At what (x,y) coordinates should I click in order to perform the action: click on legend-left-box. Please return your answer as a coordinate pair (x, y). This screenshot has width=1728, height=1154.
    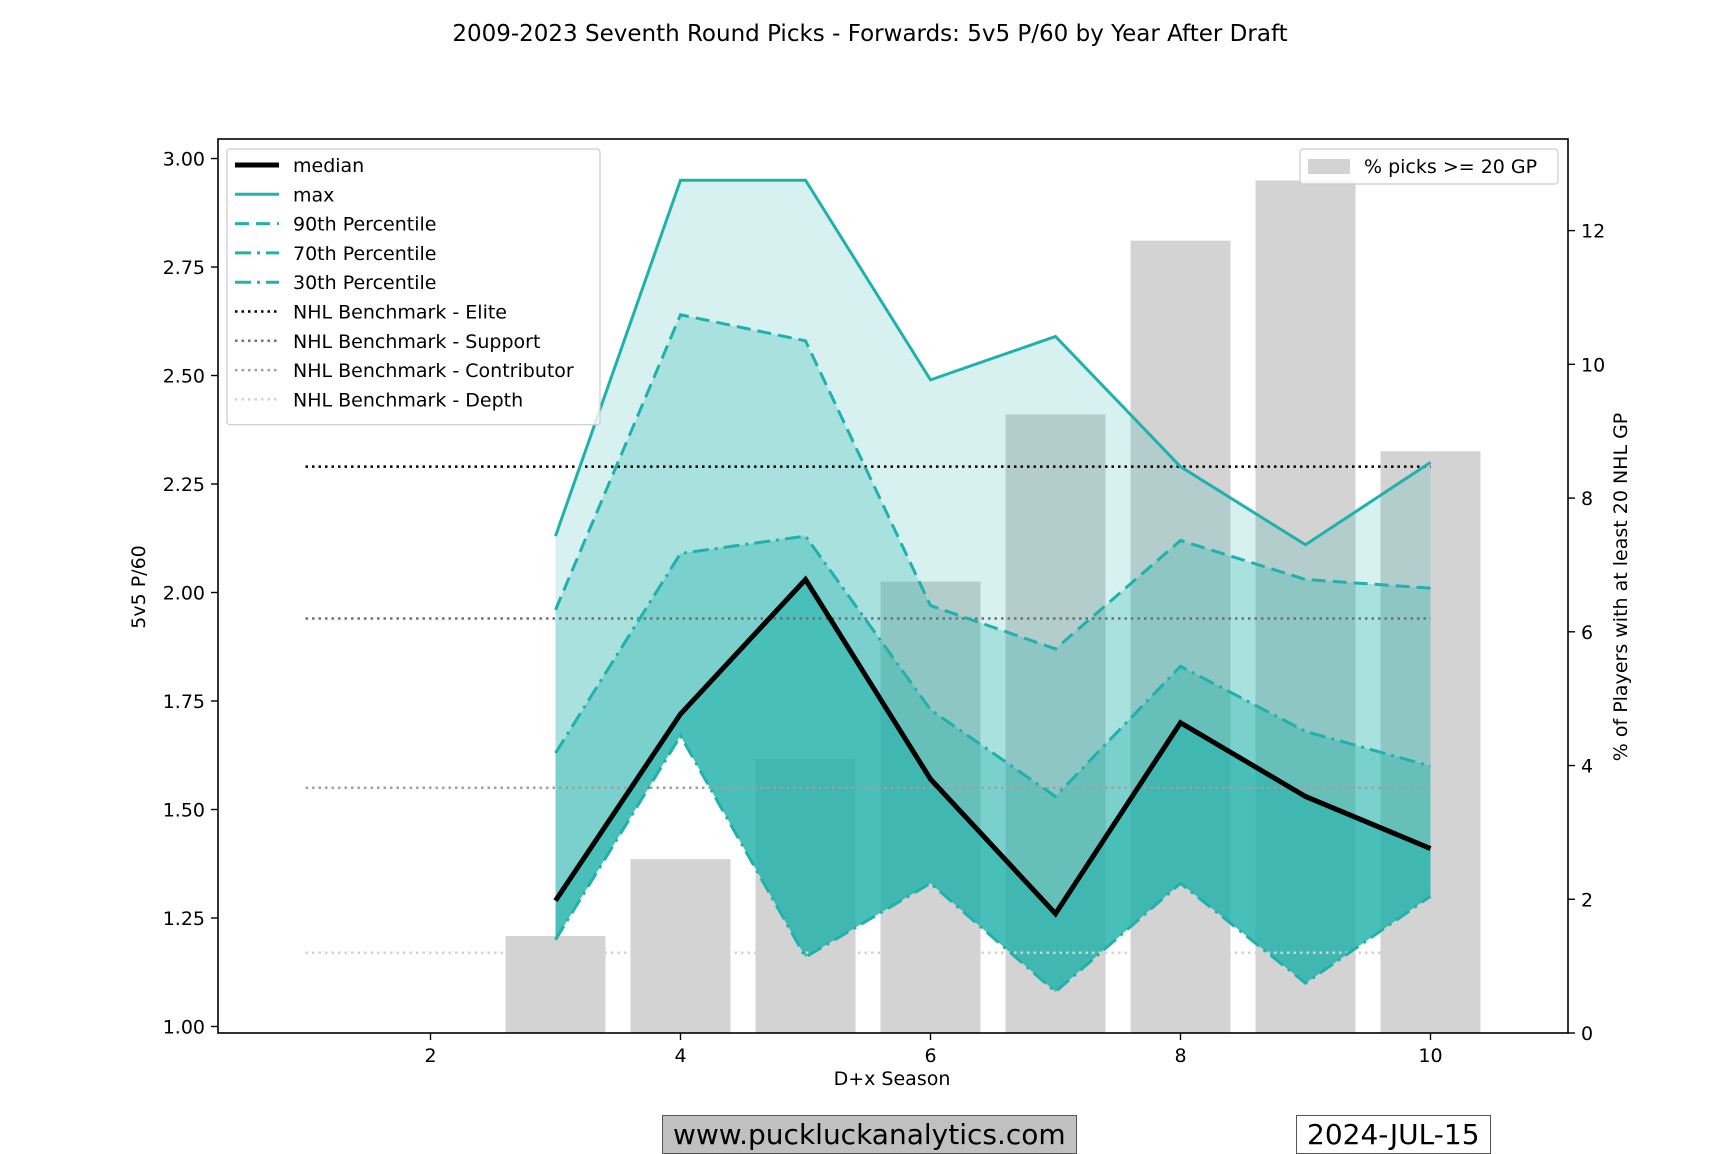
    Looking at the image, I should click on (413, 287).